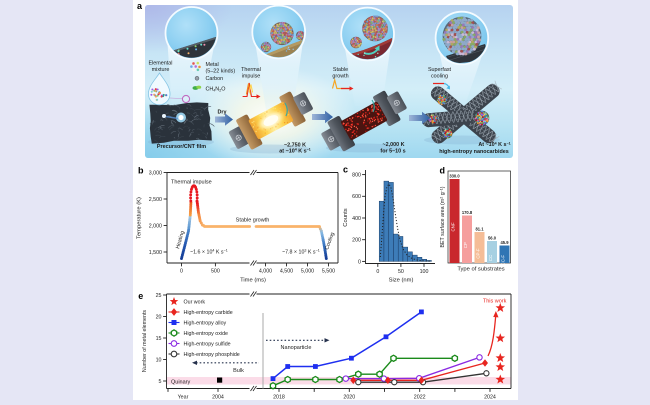 This screenshot has width=650, height=405. Describe the element at coordinates (294, 151) in the screenshot. I see `svg-text: at ~104 K s−1` at that location.